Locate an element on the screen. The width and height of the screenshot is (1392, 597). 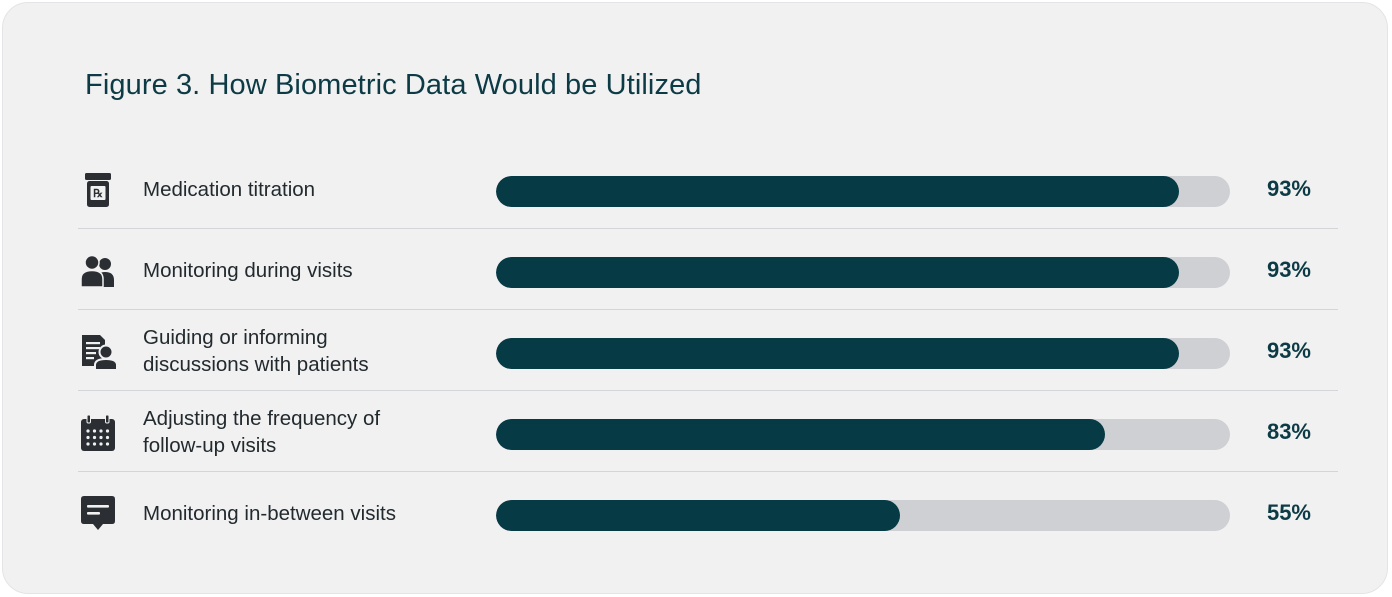
bar-row: Monitoring in-between visits 55% is located at coordinates (708, 513).